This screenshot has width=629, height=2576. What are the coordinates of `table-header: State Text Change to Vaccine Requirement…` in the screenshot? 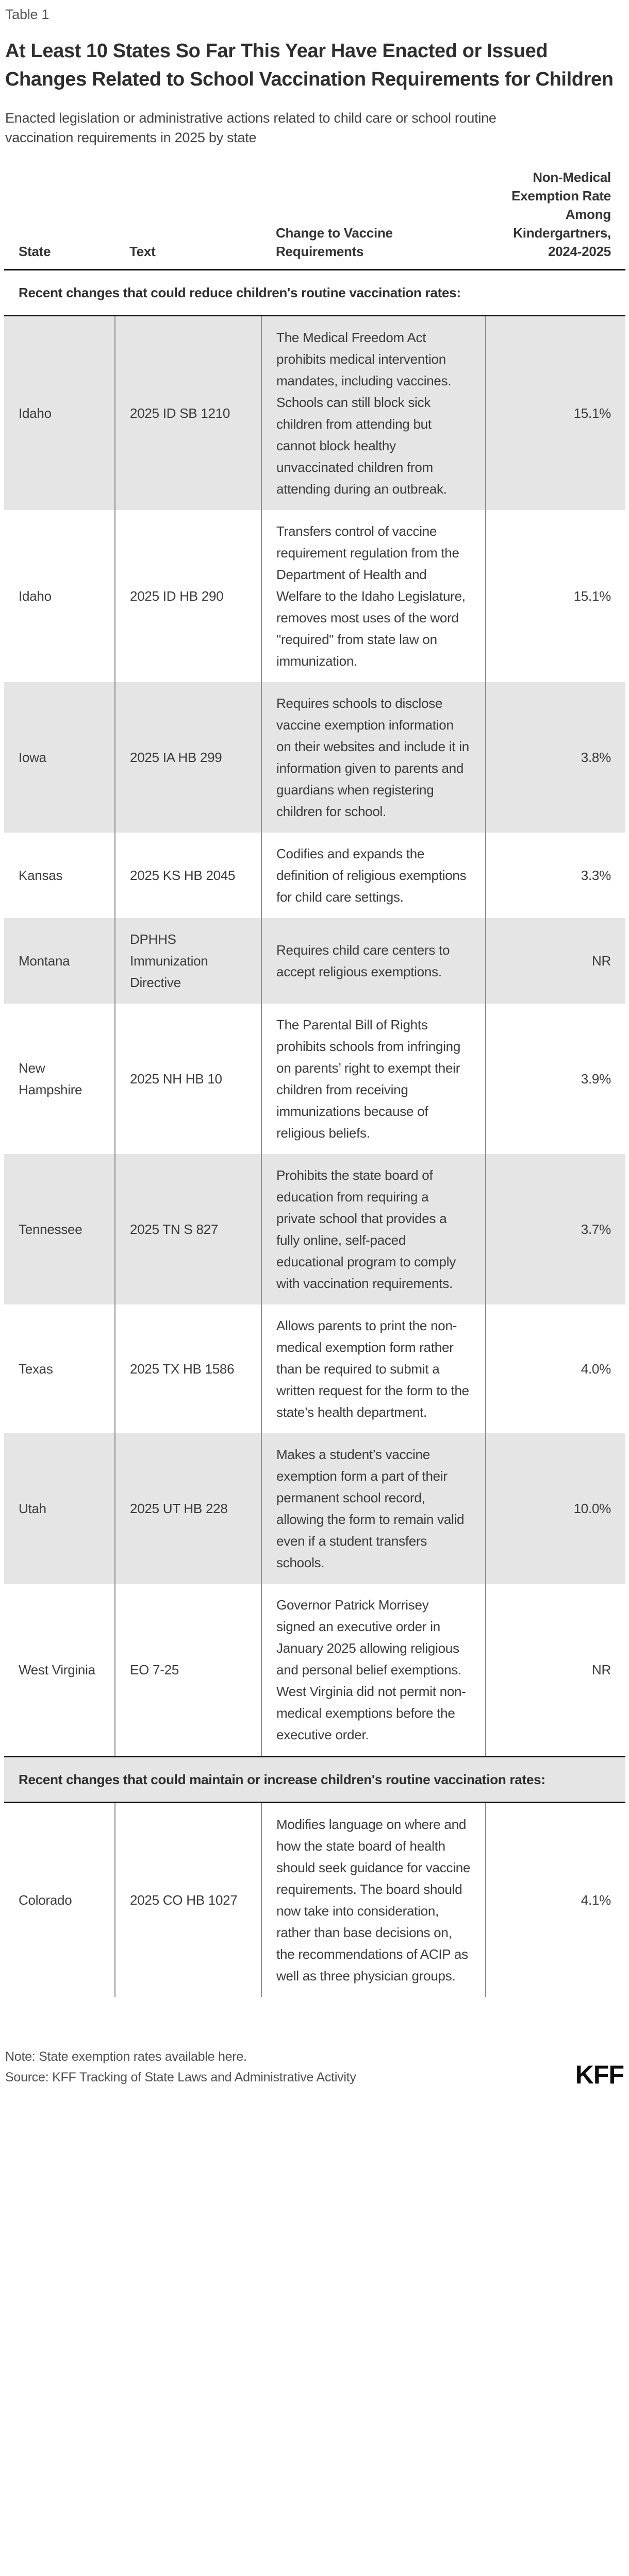 It's located at (314, 216).